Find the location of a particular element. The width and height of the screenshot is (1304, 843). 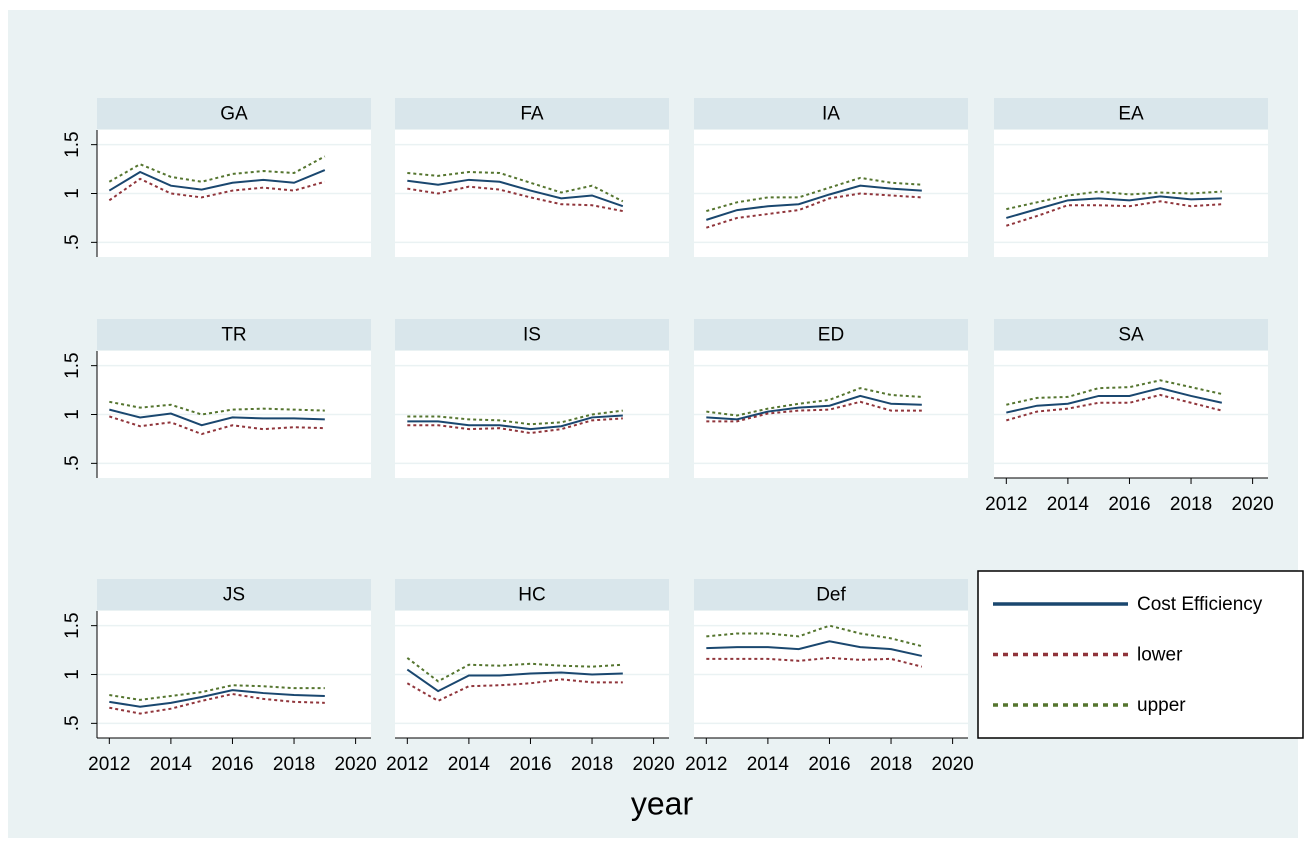

panel-title: IA is located at coordinates (831, 114).